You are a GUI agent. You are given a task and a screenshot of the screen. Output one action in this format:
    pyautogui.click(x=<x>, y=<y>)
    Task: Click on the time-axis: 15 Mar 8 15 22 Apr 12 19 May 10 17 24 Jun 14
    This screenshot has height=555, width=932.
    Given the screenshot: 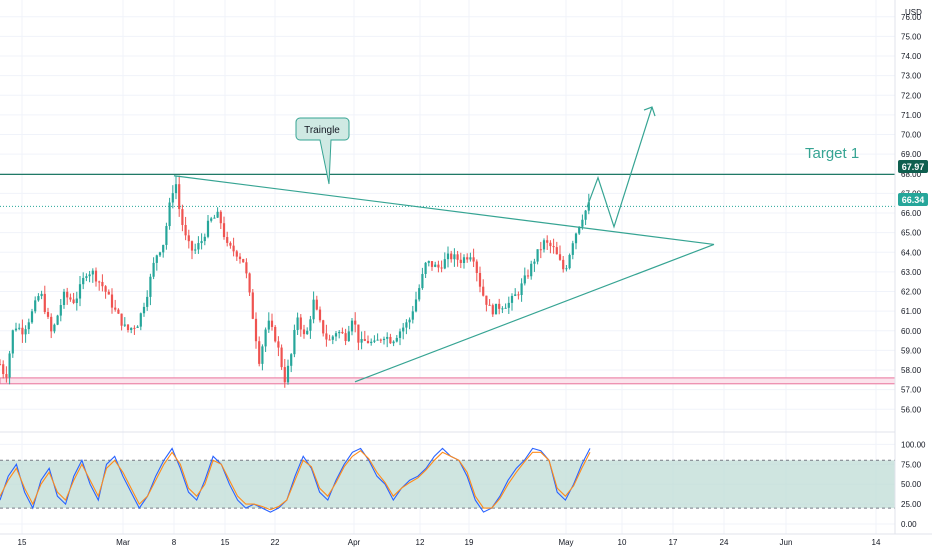 What is the action you would take?
    pyautogui.click(x=466, y=540)
    